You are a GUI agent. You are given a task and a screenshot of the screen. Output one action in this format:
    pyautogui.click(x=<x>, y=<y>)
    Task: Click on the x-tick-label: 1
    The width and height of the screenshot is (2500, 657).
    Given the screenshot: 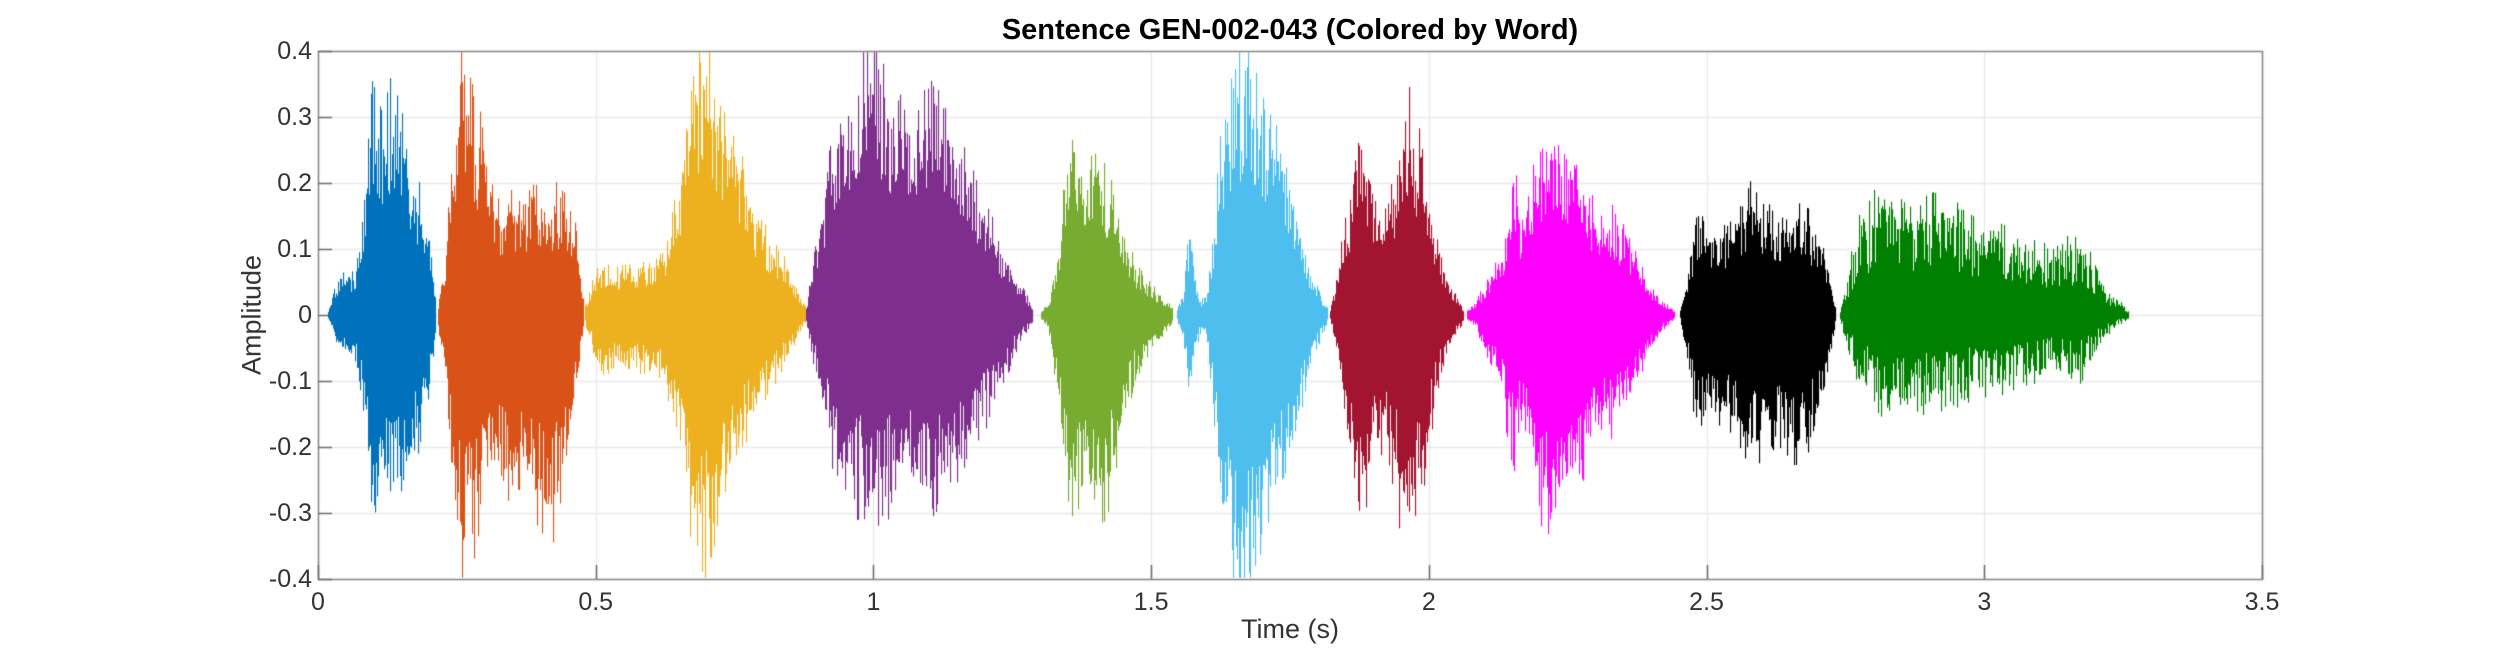 What is the action you would take?
    pyautogui.click(x=873, y=602)
    